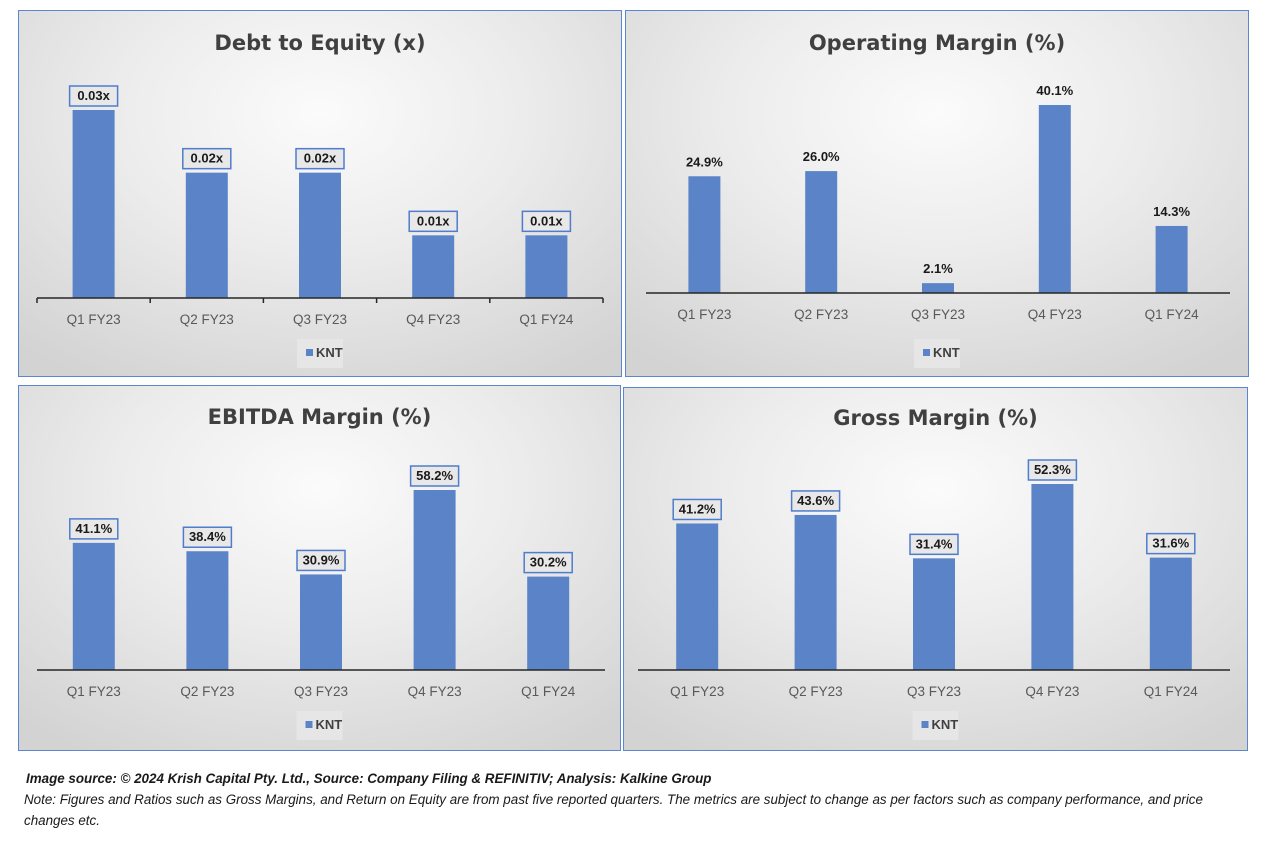 This screenshot has height=867, width=1268. I want to click on data-label: 26.0%, so click(821, 156).